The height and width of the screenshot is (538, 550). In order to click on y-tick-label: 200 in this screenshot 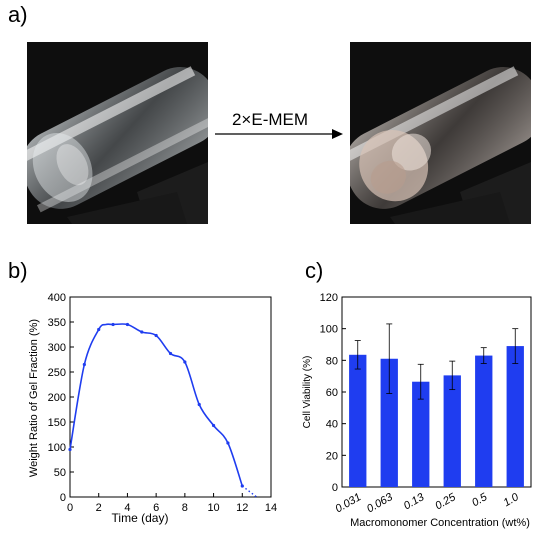, I will do `click(57, 398)`.